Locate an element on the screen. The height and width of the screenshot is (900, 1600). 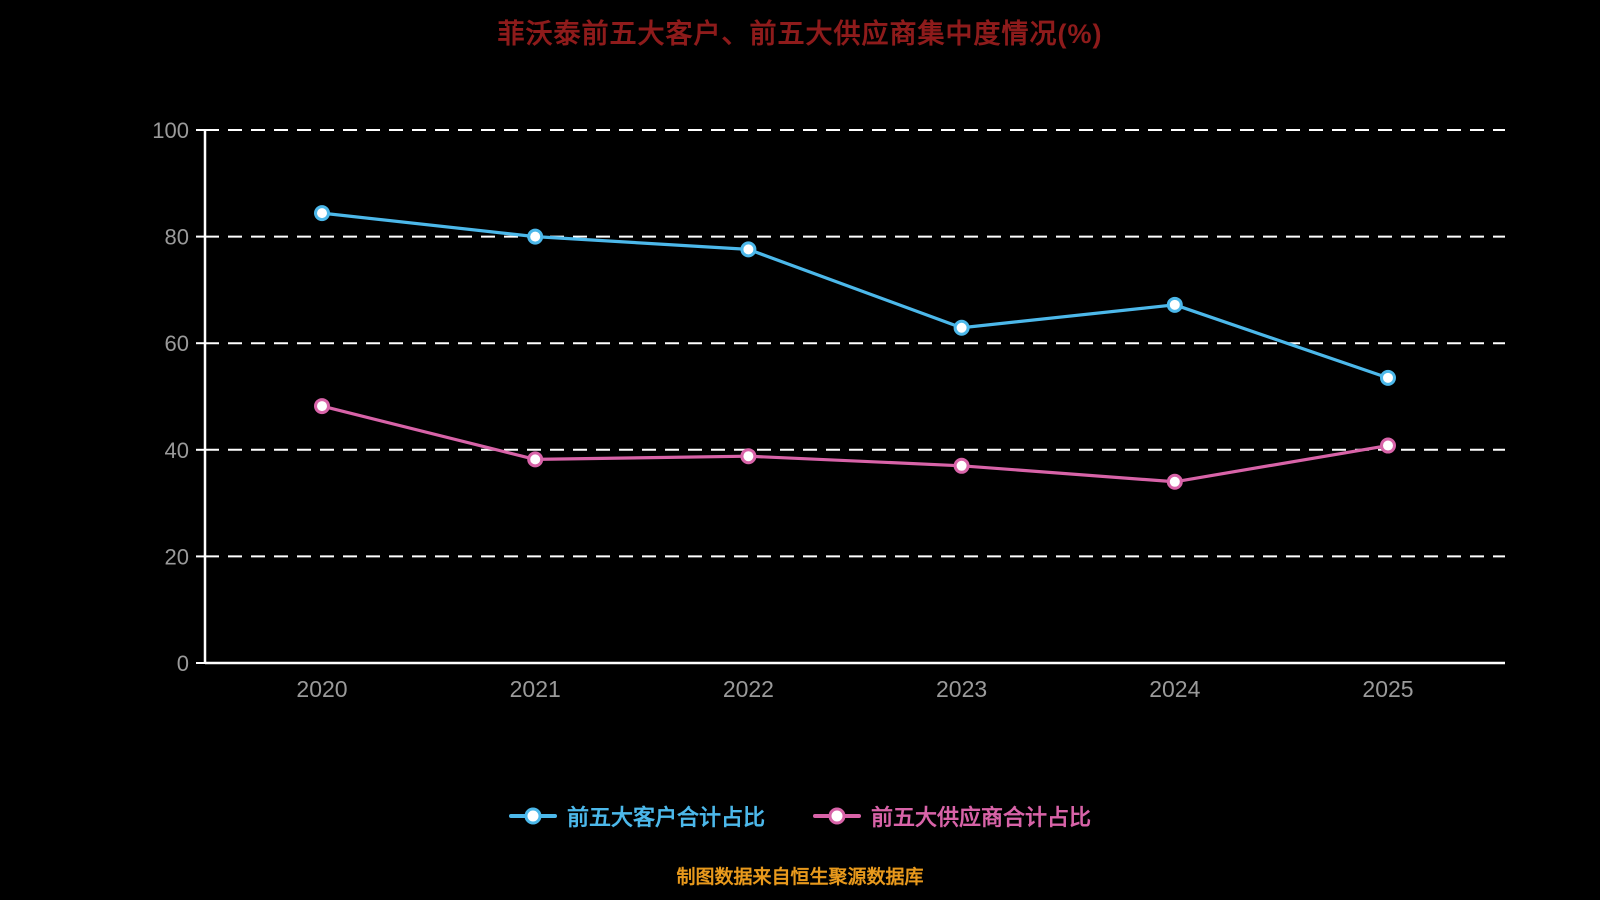
svg-text: 60 is located at coordinates (177, 343).